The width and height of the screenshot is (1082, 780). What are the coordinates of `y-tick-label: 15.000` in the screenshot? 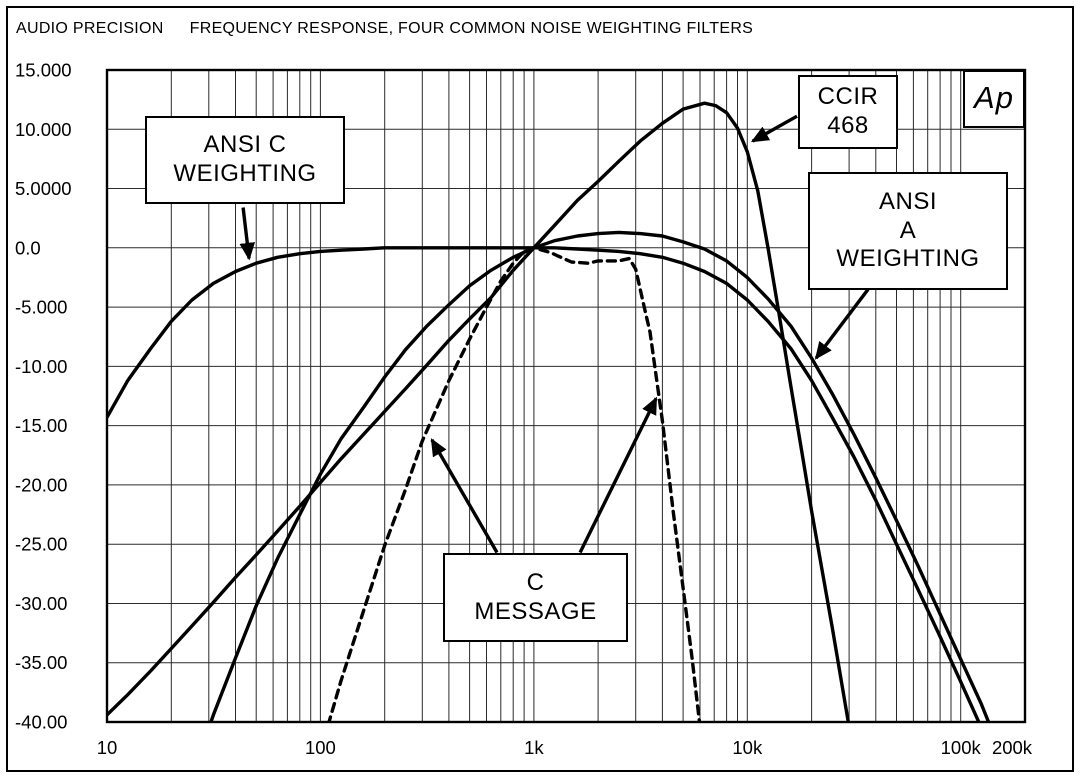 It's located at (43, 70).